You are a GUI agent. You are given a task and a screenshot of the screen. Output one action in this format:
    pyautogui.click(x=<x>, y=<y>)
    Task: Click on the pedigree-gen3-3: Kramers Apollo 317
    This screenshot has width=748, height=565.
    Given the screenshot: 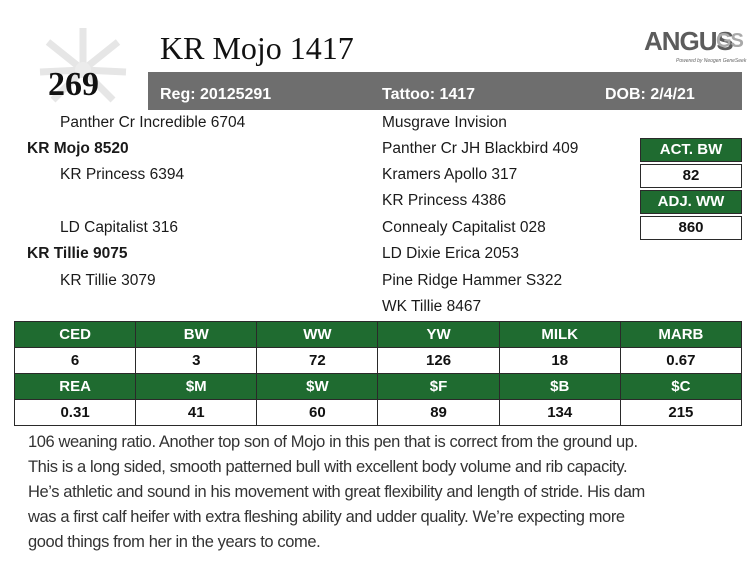 What is the action you would take?
    pyautogui.click(x=450, y=174)
    